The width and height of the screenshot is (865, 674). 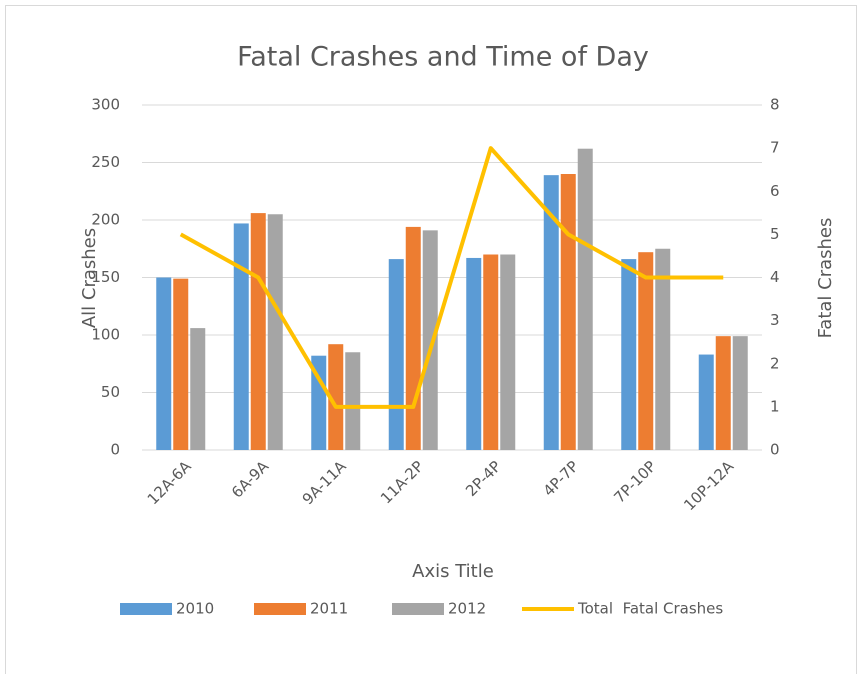 I want to click on y-tick-label: 50, so click(x=110, y=392).